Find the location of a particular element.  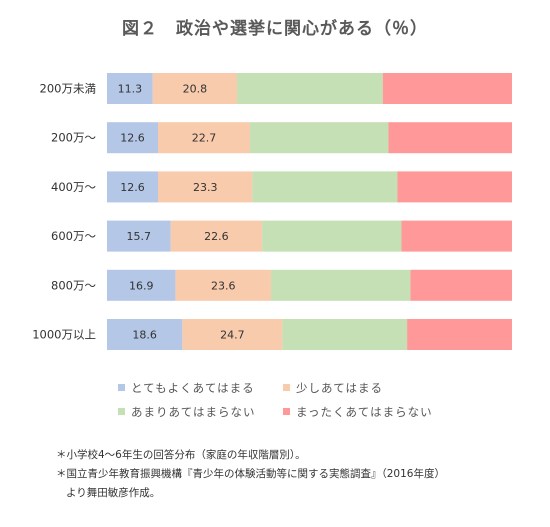

category-label: 200万～ is located at coordinates (73, 138).